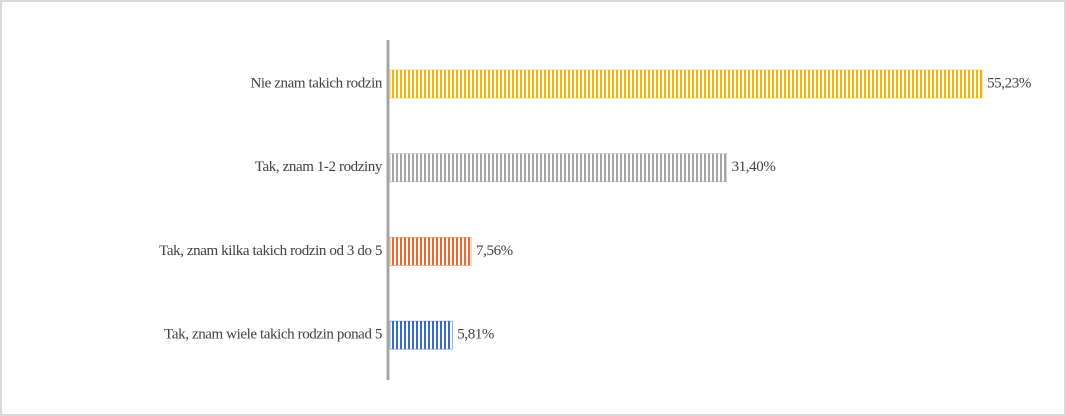 Image resolution: width=1066 pixels, height=416 pixels. Describe the element at coordinates (319, 167) in the screenshot. I see `y-tick-label: Tak, znam 1-2 rodziny` at that location.